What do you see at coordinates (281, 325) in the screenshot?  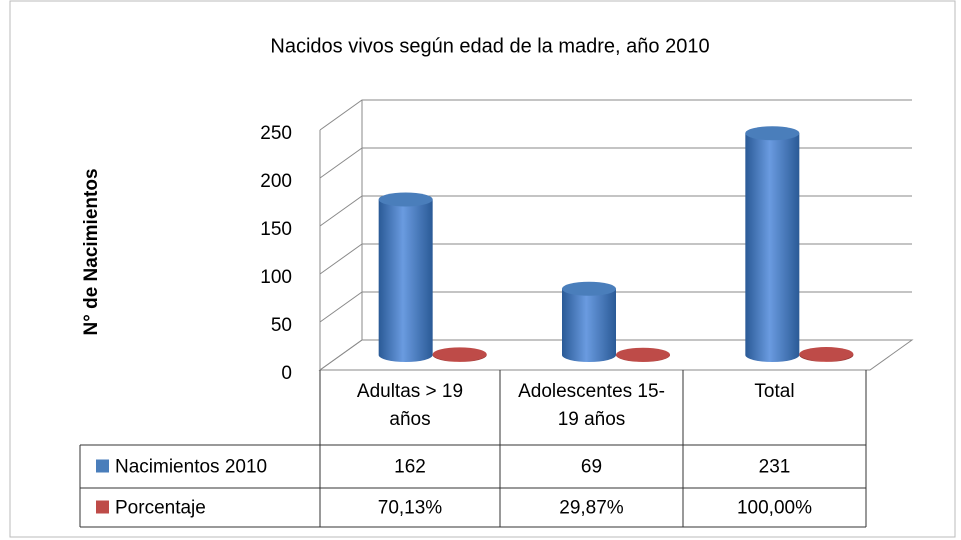 I see `y-tick-label: 50` at bounding box center [281, 325].